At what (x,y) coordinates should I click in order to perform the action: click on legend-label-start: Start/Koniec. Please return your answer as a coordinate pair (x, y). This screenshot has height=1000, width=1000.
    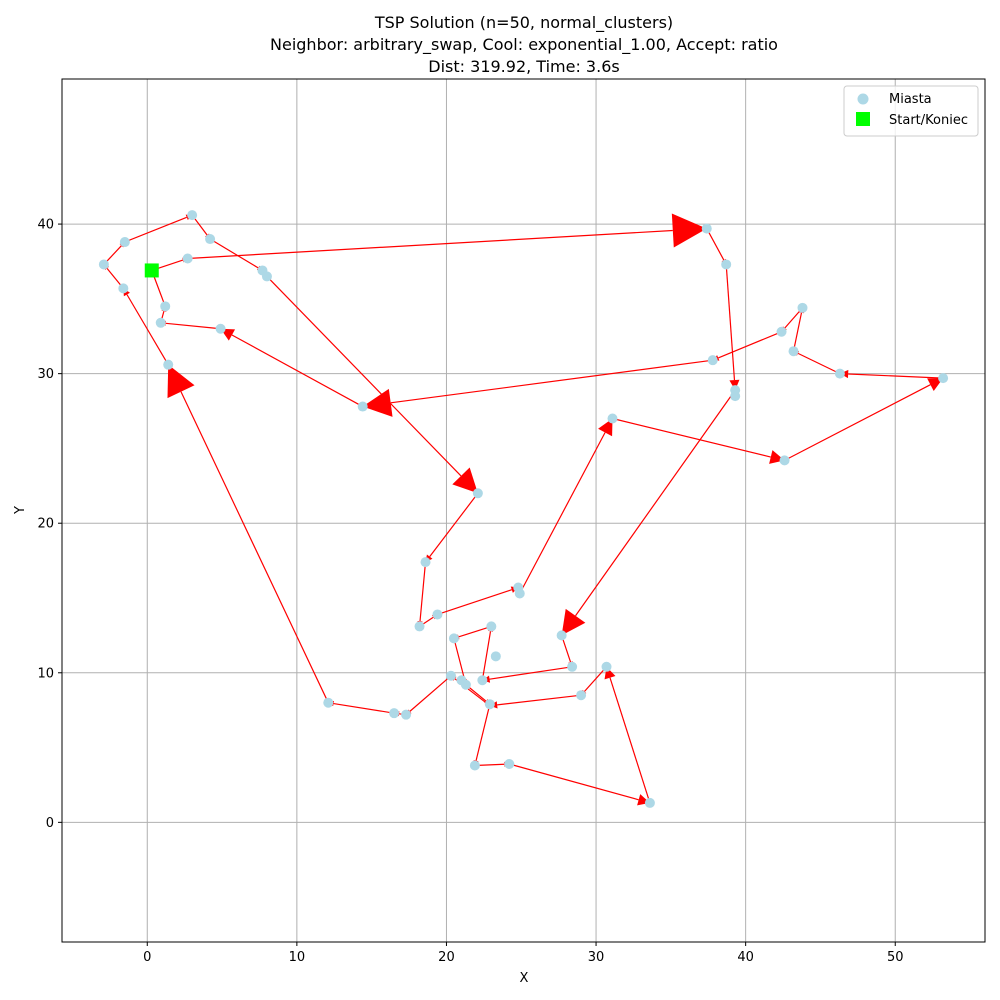
    Looking at the image, I should click on (928, 120).